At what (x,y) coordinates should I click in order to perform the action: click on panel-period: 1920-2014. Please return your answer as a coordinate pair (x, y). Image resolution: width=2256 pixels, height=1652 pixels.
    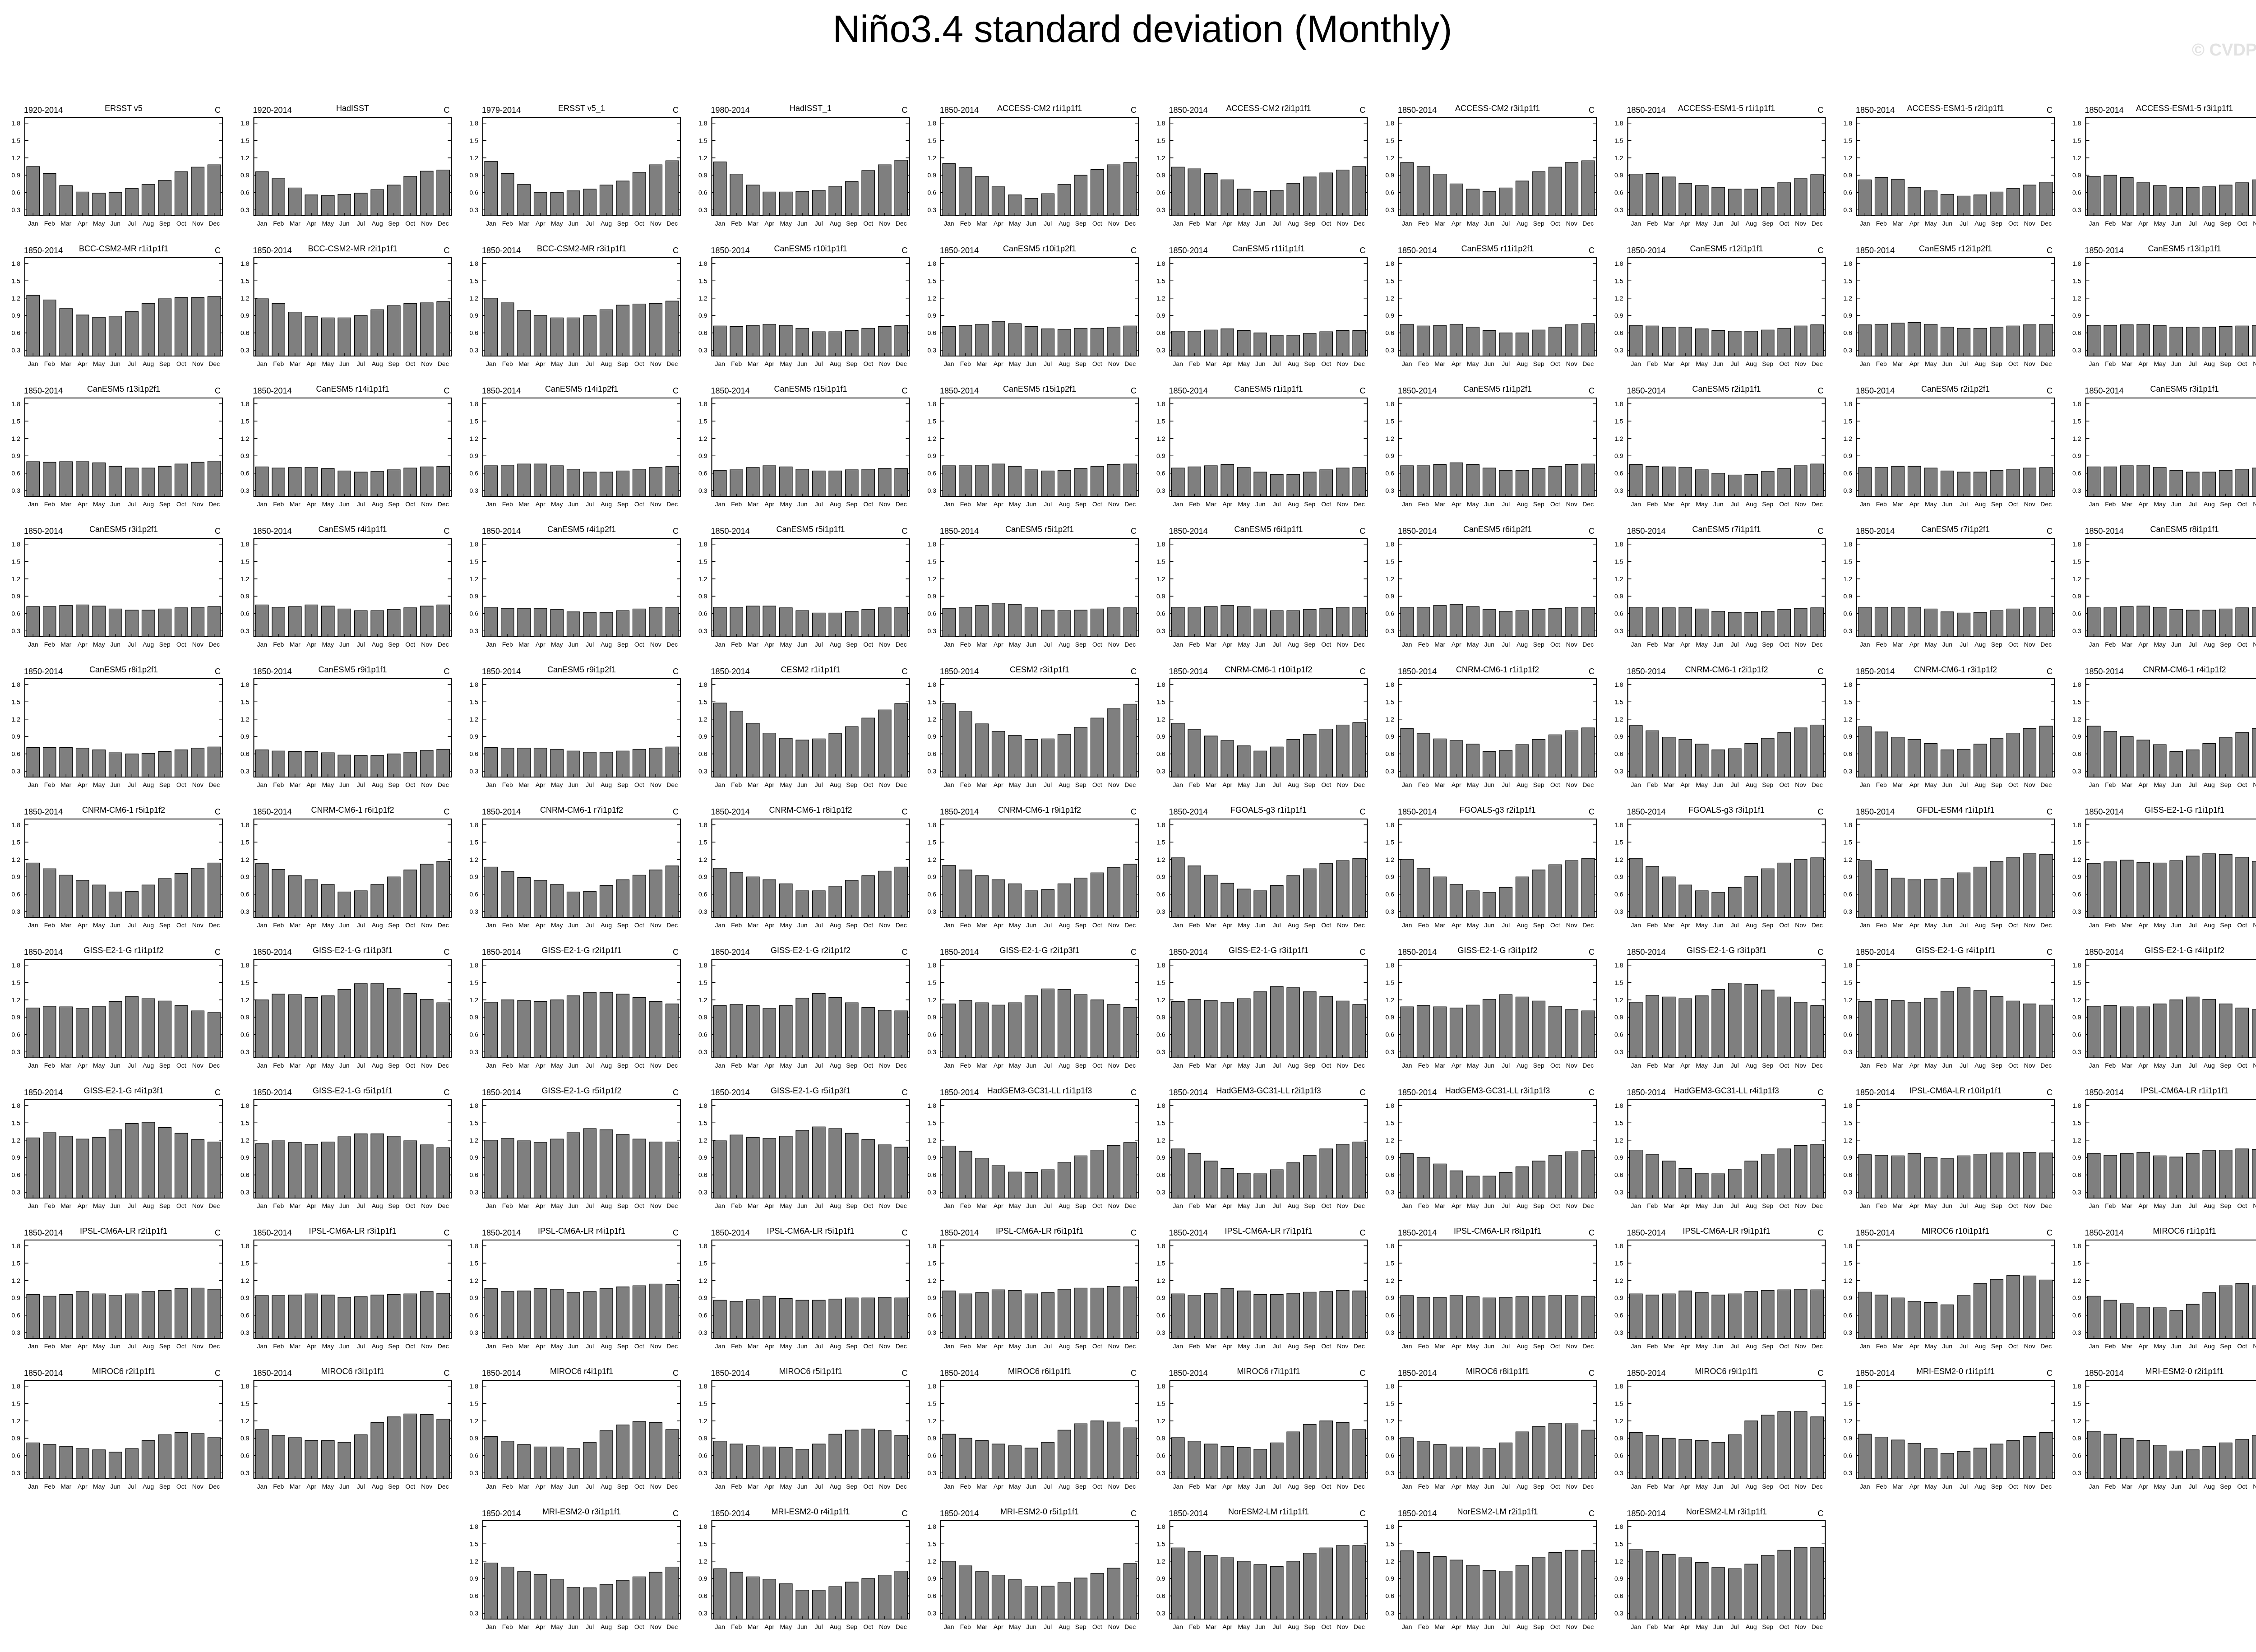
    Looking at the image, I should click on (272, 110).